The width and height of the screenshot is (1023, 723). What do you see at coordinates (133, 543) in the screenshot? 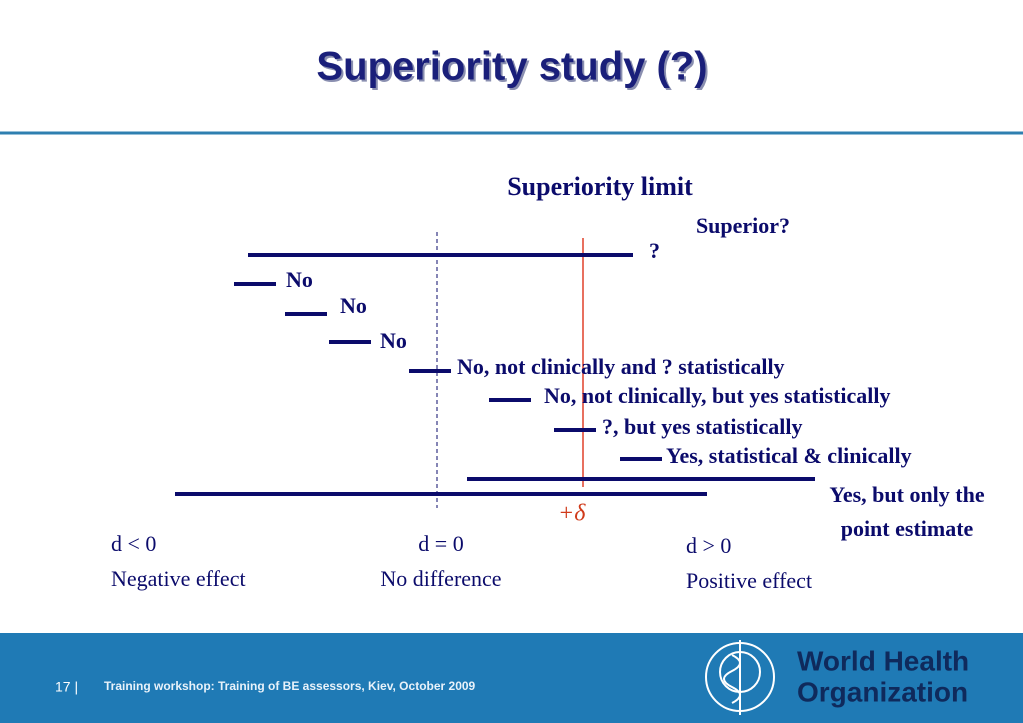
I see `axis-symbol: d < 0` at bounding box center [133, 543].